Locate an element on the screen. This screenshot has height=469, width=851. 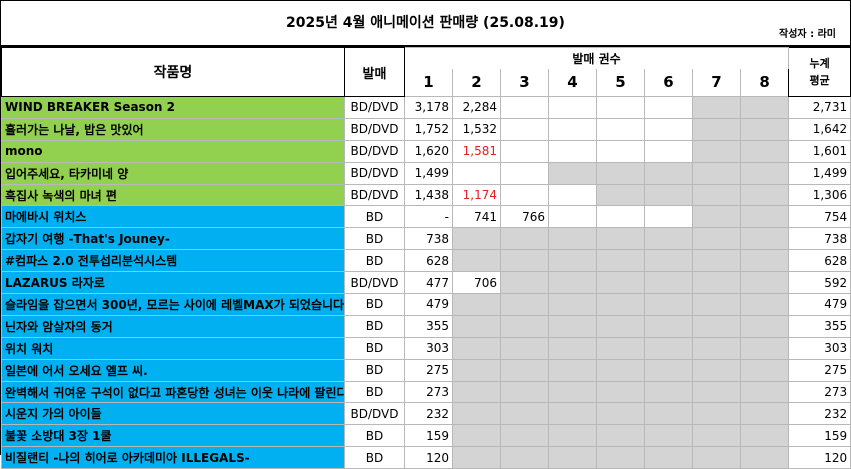
header-volume-6: 6 is located at coordinates (668, 82).